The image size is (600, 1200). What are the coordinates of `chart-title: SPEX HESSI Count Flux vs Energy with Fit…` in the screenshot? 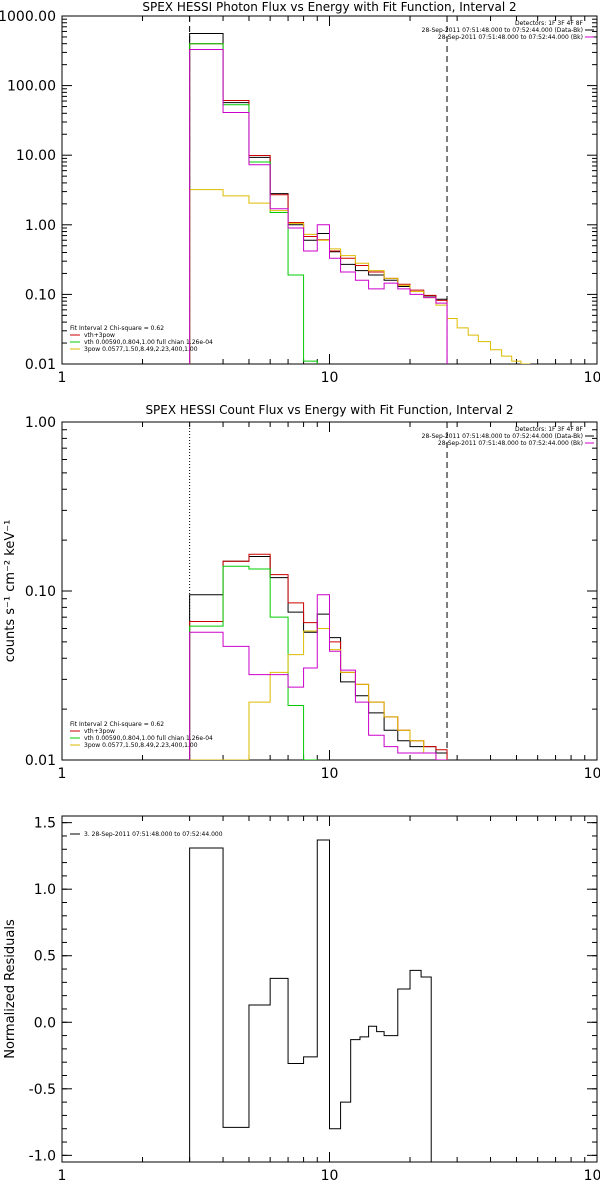 It's located at (329, 410).